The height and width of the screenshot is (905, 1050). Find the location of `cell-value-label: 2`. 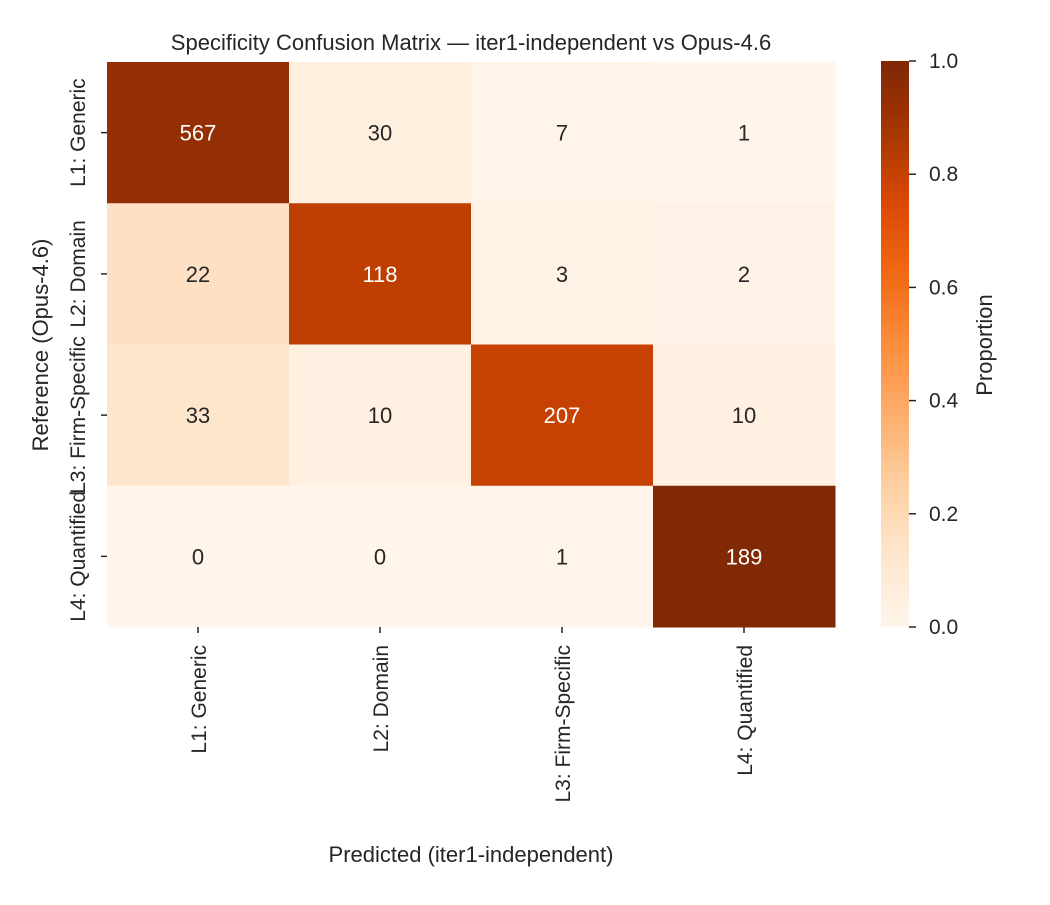

cell-value-label: 2 is located at coordinates (744, 274).